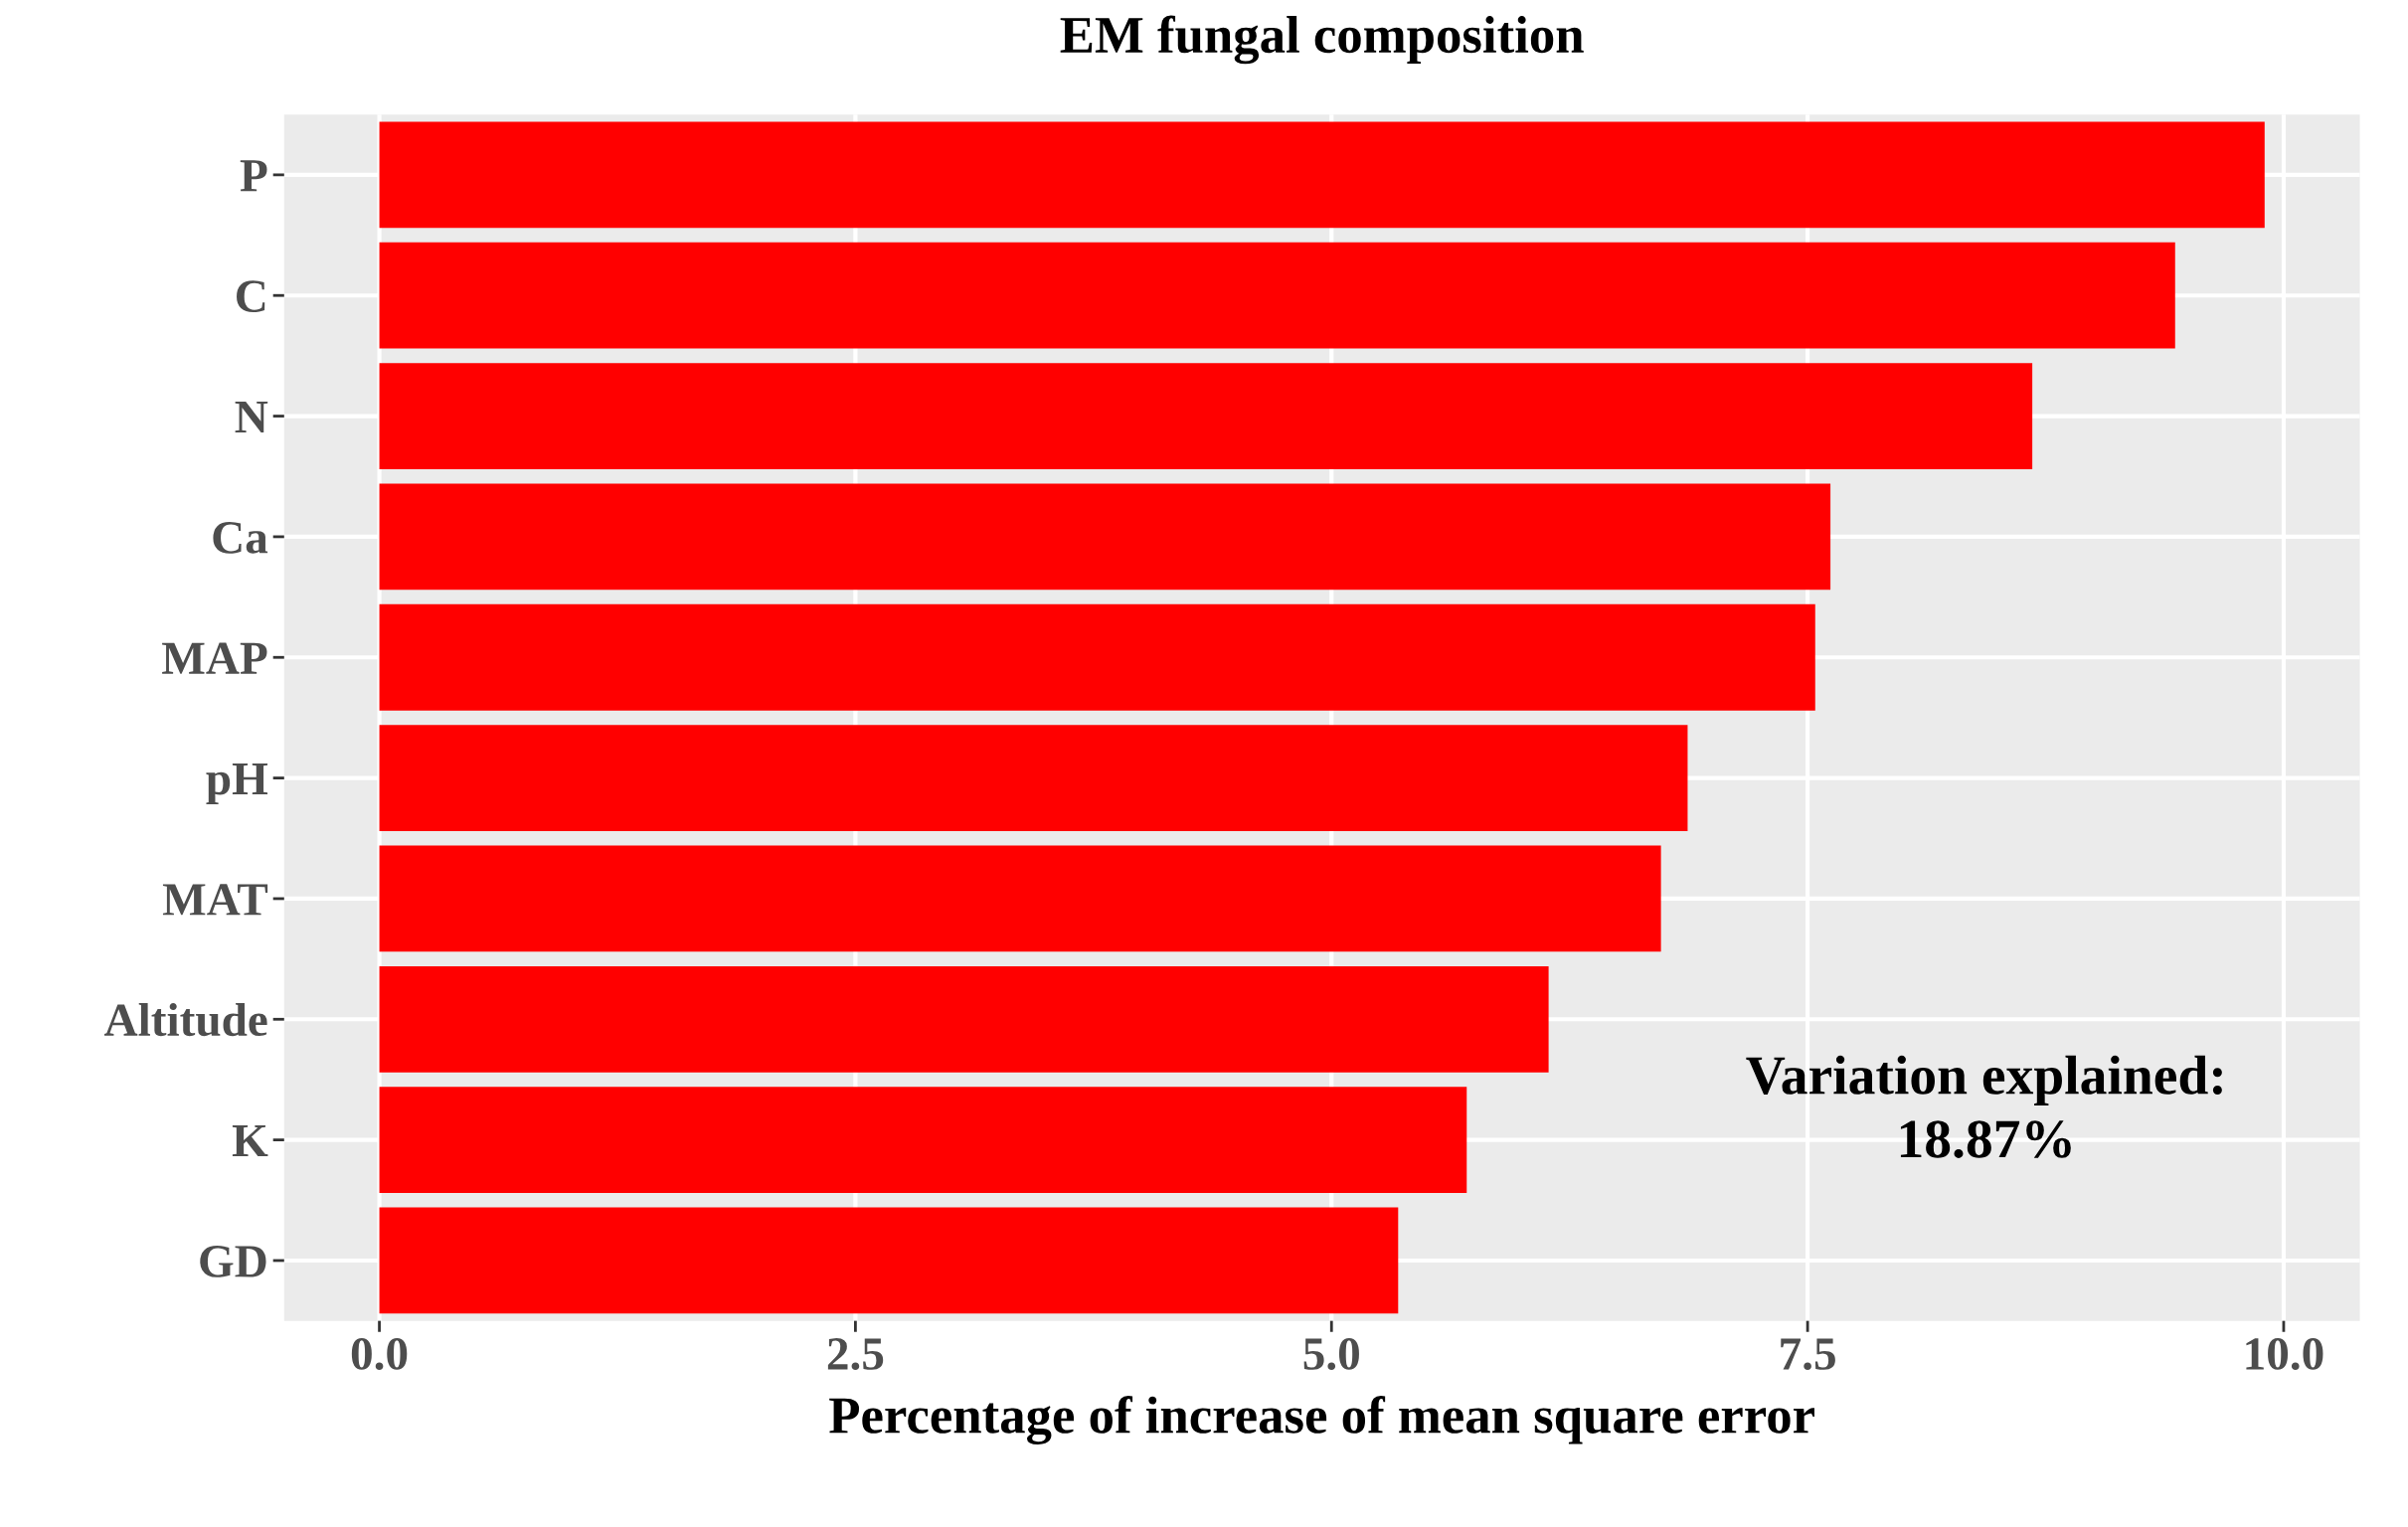 This screenshot has height=1527, width=2408. What do you see at coordinates (215, 900) in the screenshot?
I see `y-tick-label: MAT` at bounding box center [215, 900].